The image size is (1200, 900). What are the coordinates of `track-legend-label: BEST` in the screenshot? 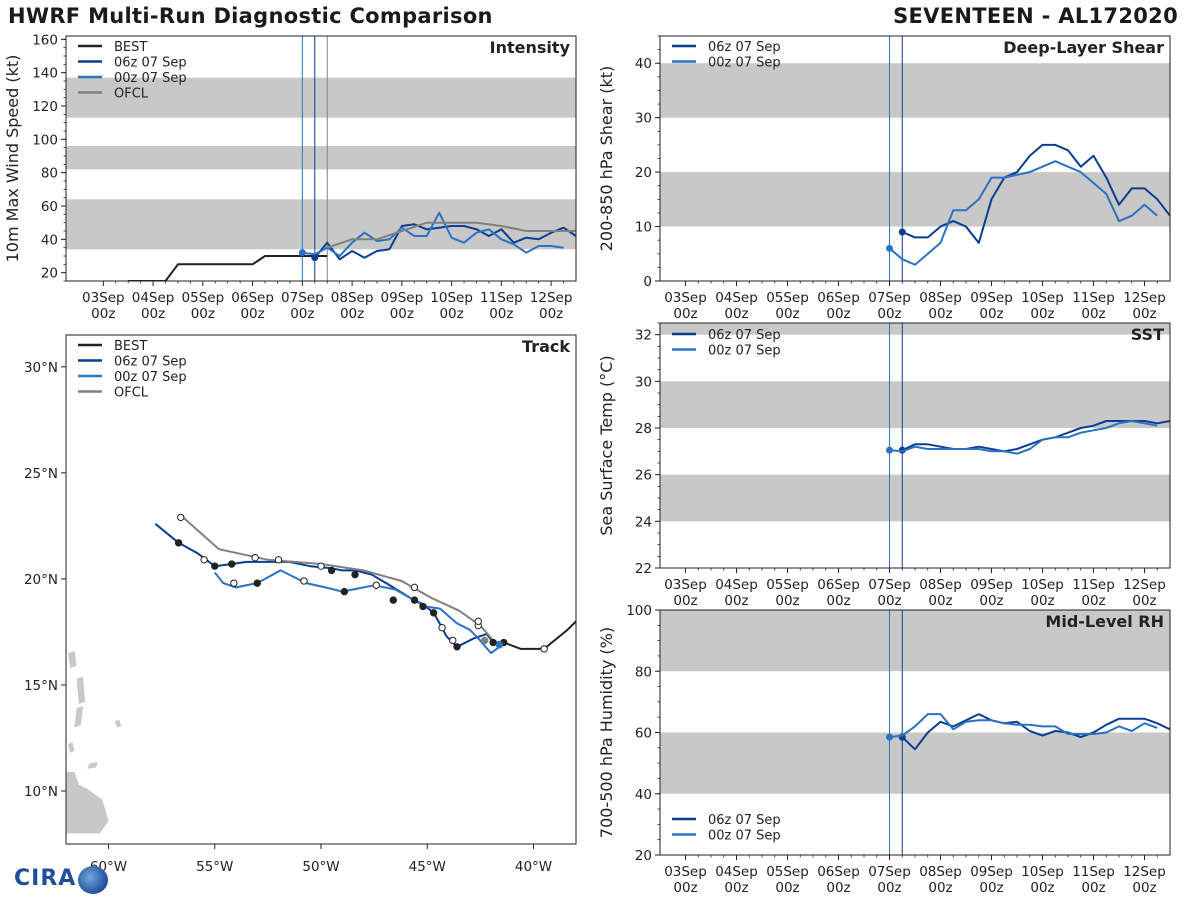 It's located at (130, 346).